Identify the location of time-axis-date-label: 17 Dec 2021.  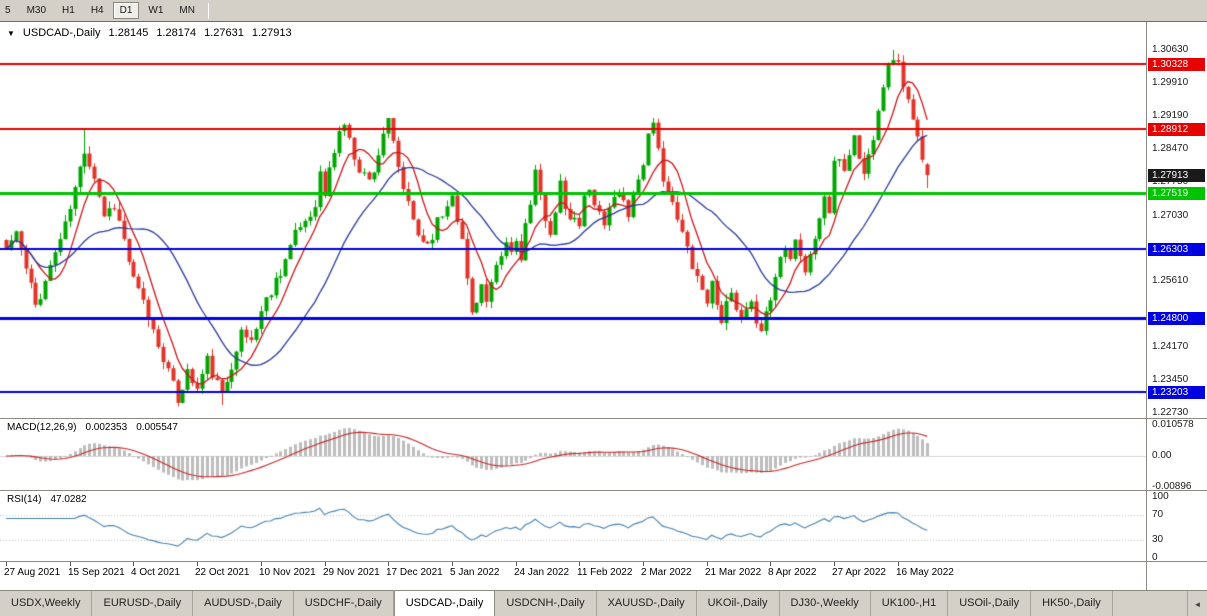
(414, 572).